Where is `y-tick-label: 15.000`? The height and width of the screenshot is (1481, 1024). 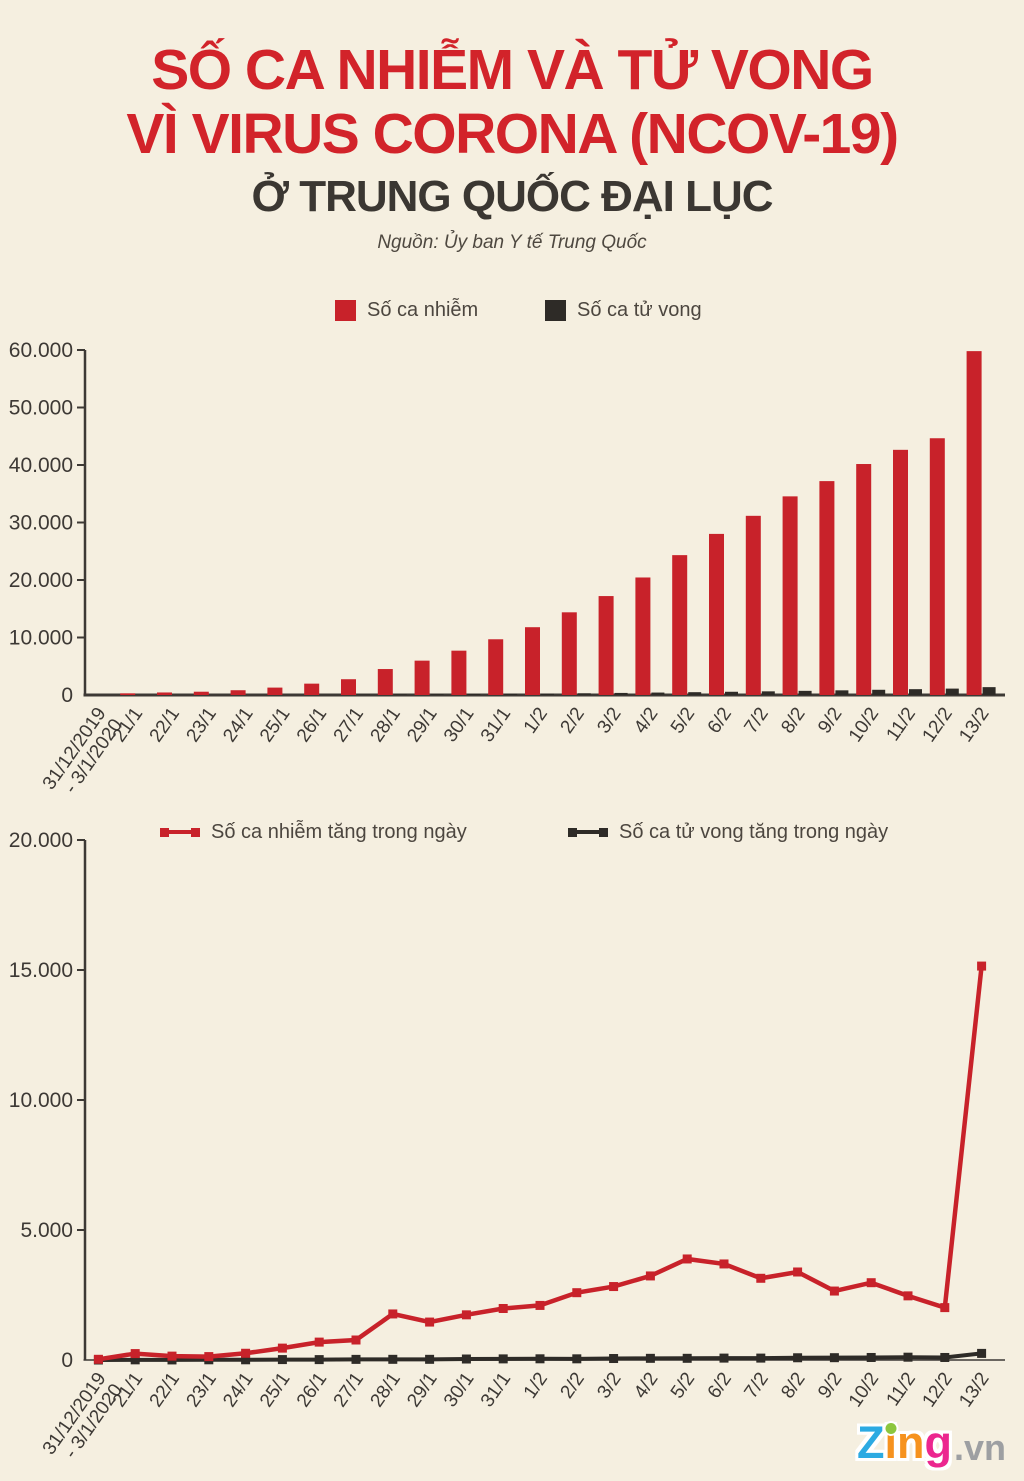
y-tick-label: 15.000 is located at coordinates (41, 970).